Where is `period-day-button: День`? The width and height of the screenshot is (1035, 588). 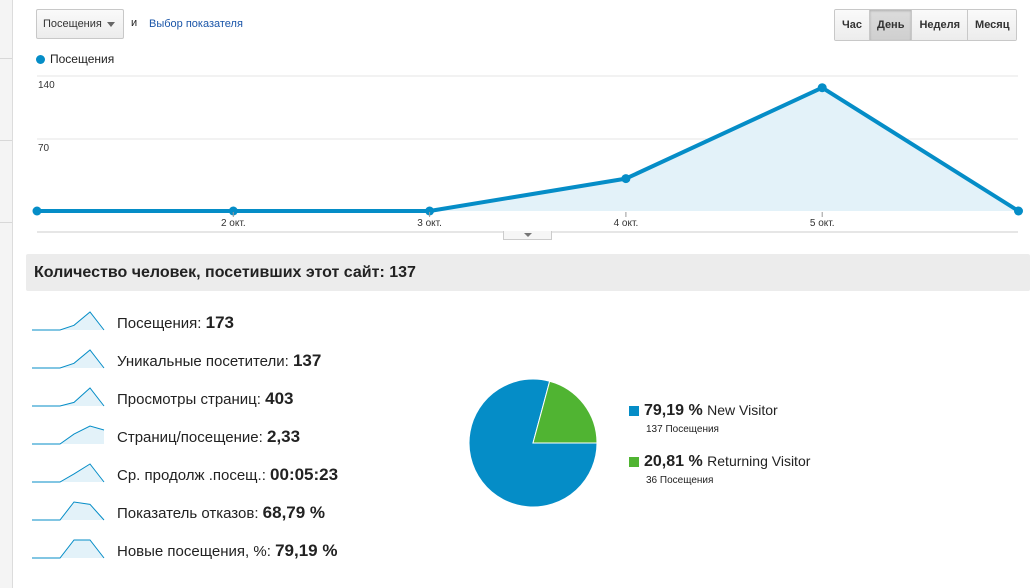 period-day-button: День is located at coordinates (891, 25).